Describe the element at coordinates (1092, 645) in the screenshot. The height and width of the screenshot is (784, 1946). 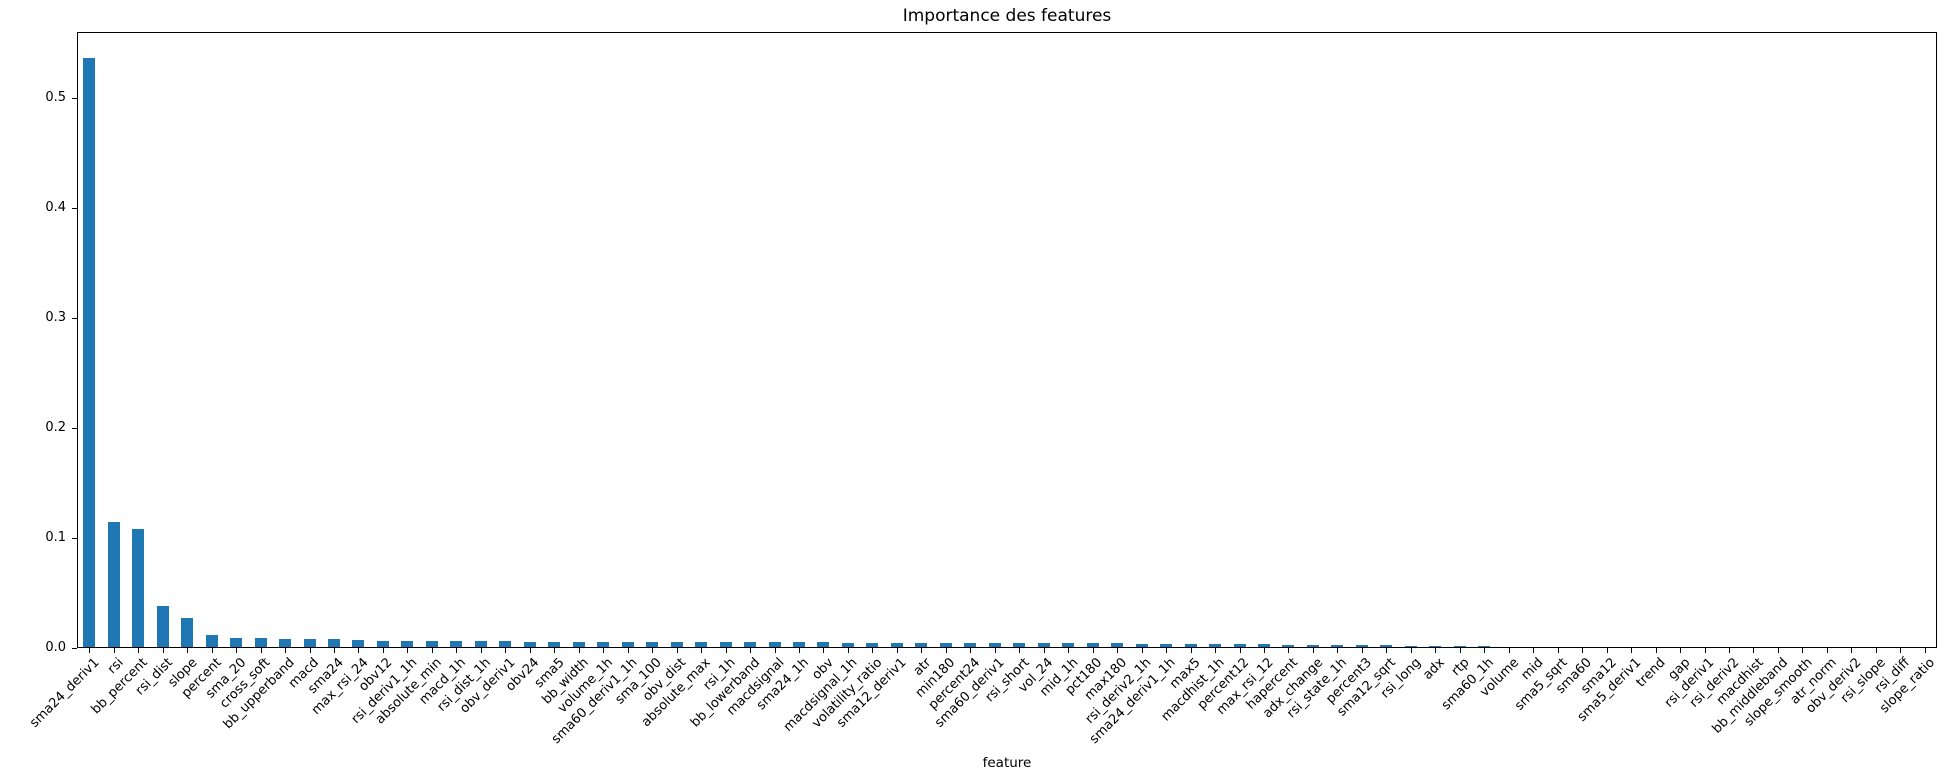
I see `bar-pct180` at that location.